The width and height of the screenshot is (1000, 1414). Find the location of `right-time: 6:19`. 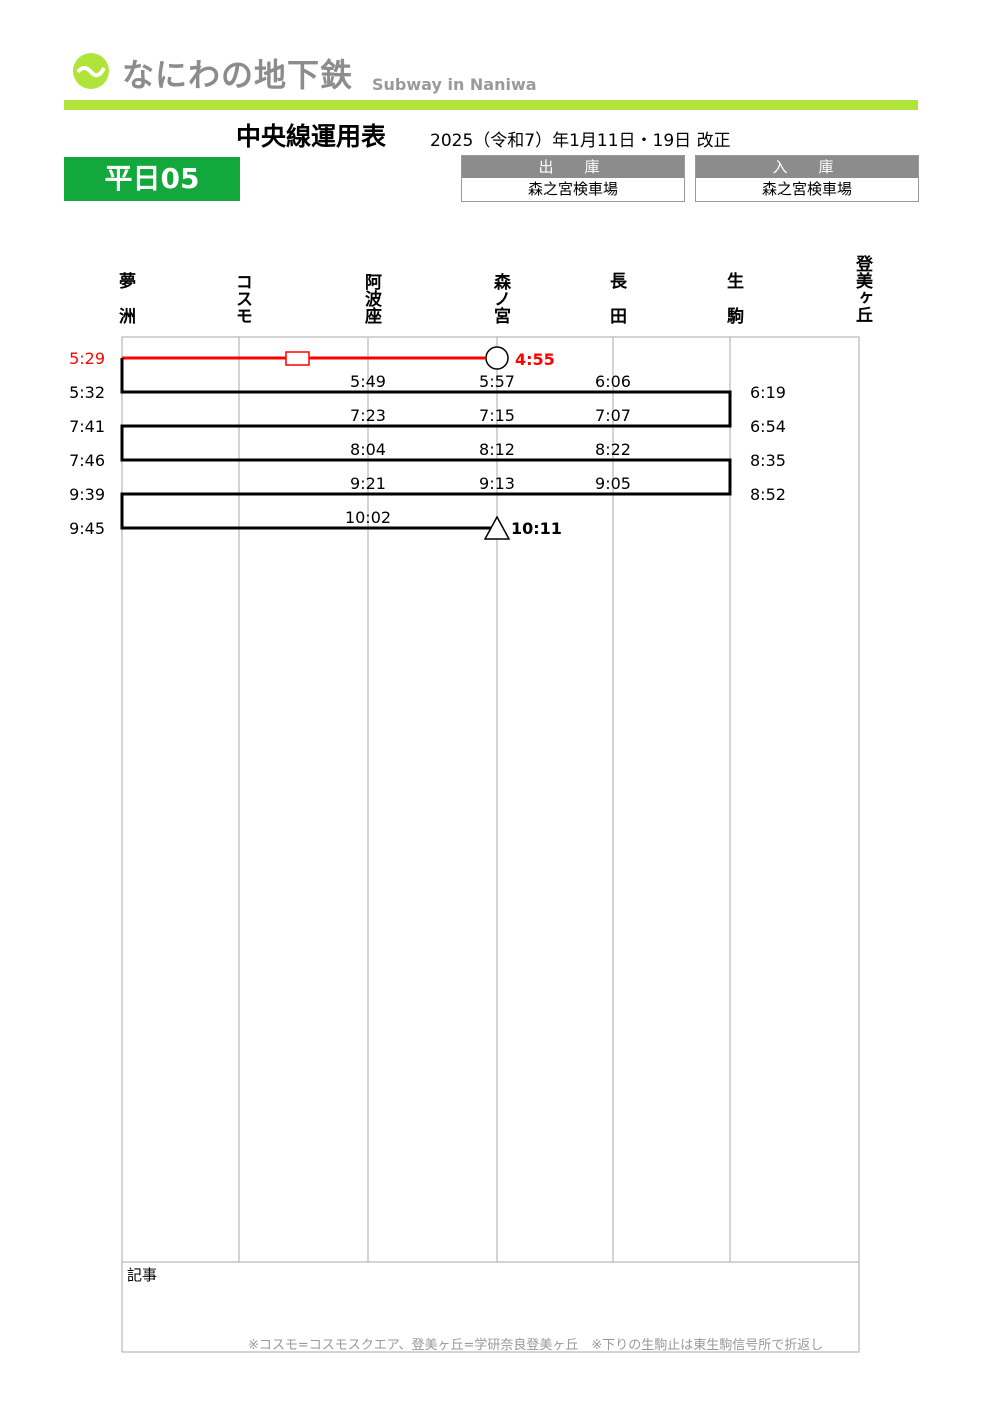

right-time: 6:19 is located at coordinates (768, 392).